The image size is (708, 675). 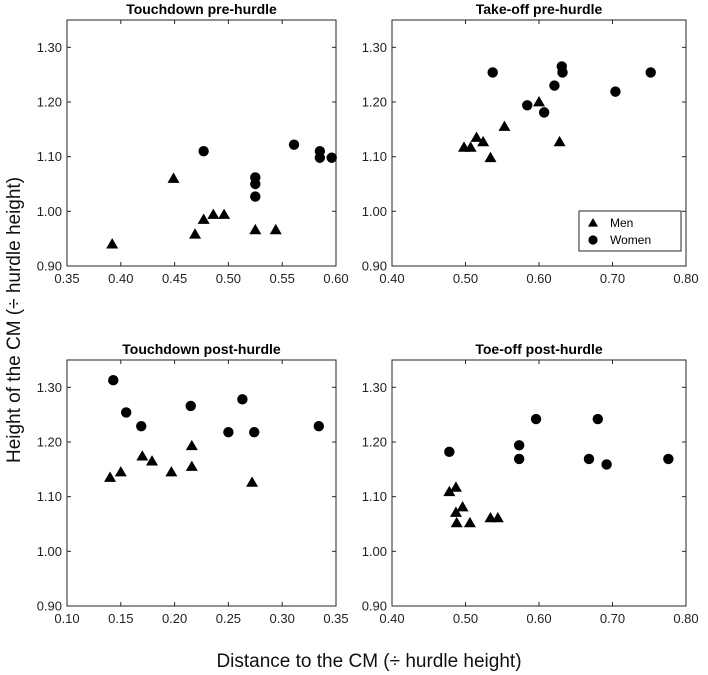 What do you see at coordinates (174, 618) in the screenshot?
I see `x-tick-label: 0.20` at bounding box center [174, 618].